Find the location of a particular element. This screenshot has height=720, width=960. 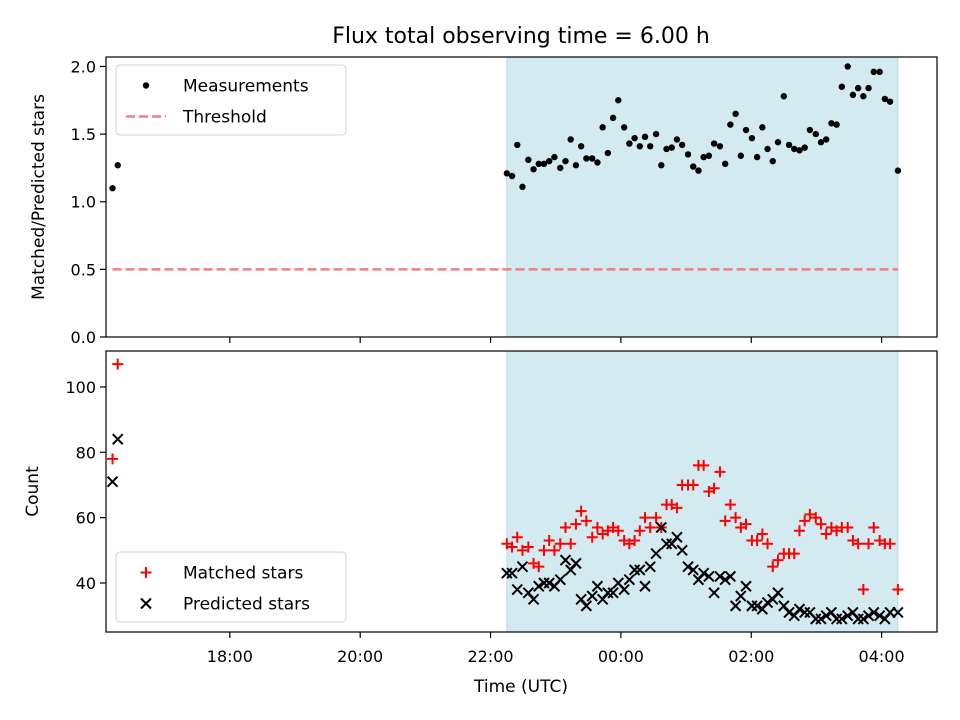

y-tick-label: 1.0 is located at coordinates (83, 202).